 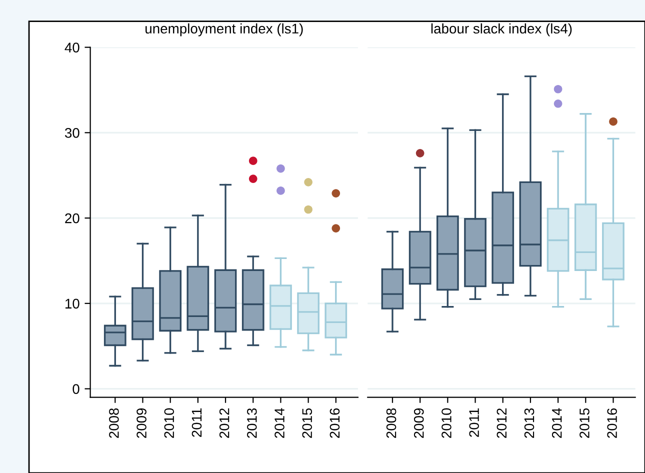 What do you see at coordinates (72, 47) in the screenshot?
I see `y-tick-label: 40` at bounding box center [72, 47].